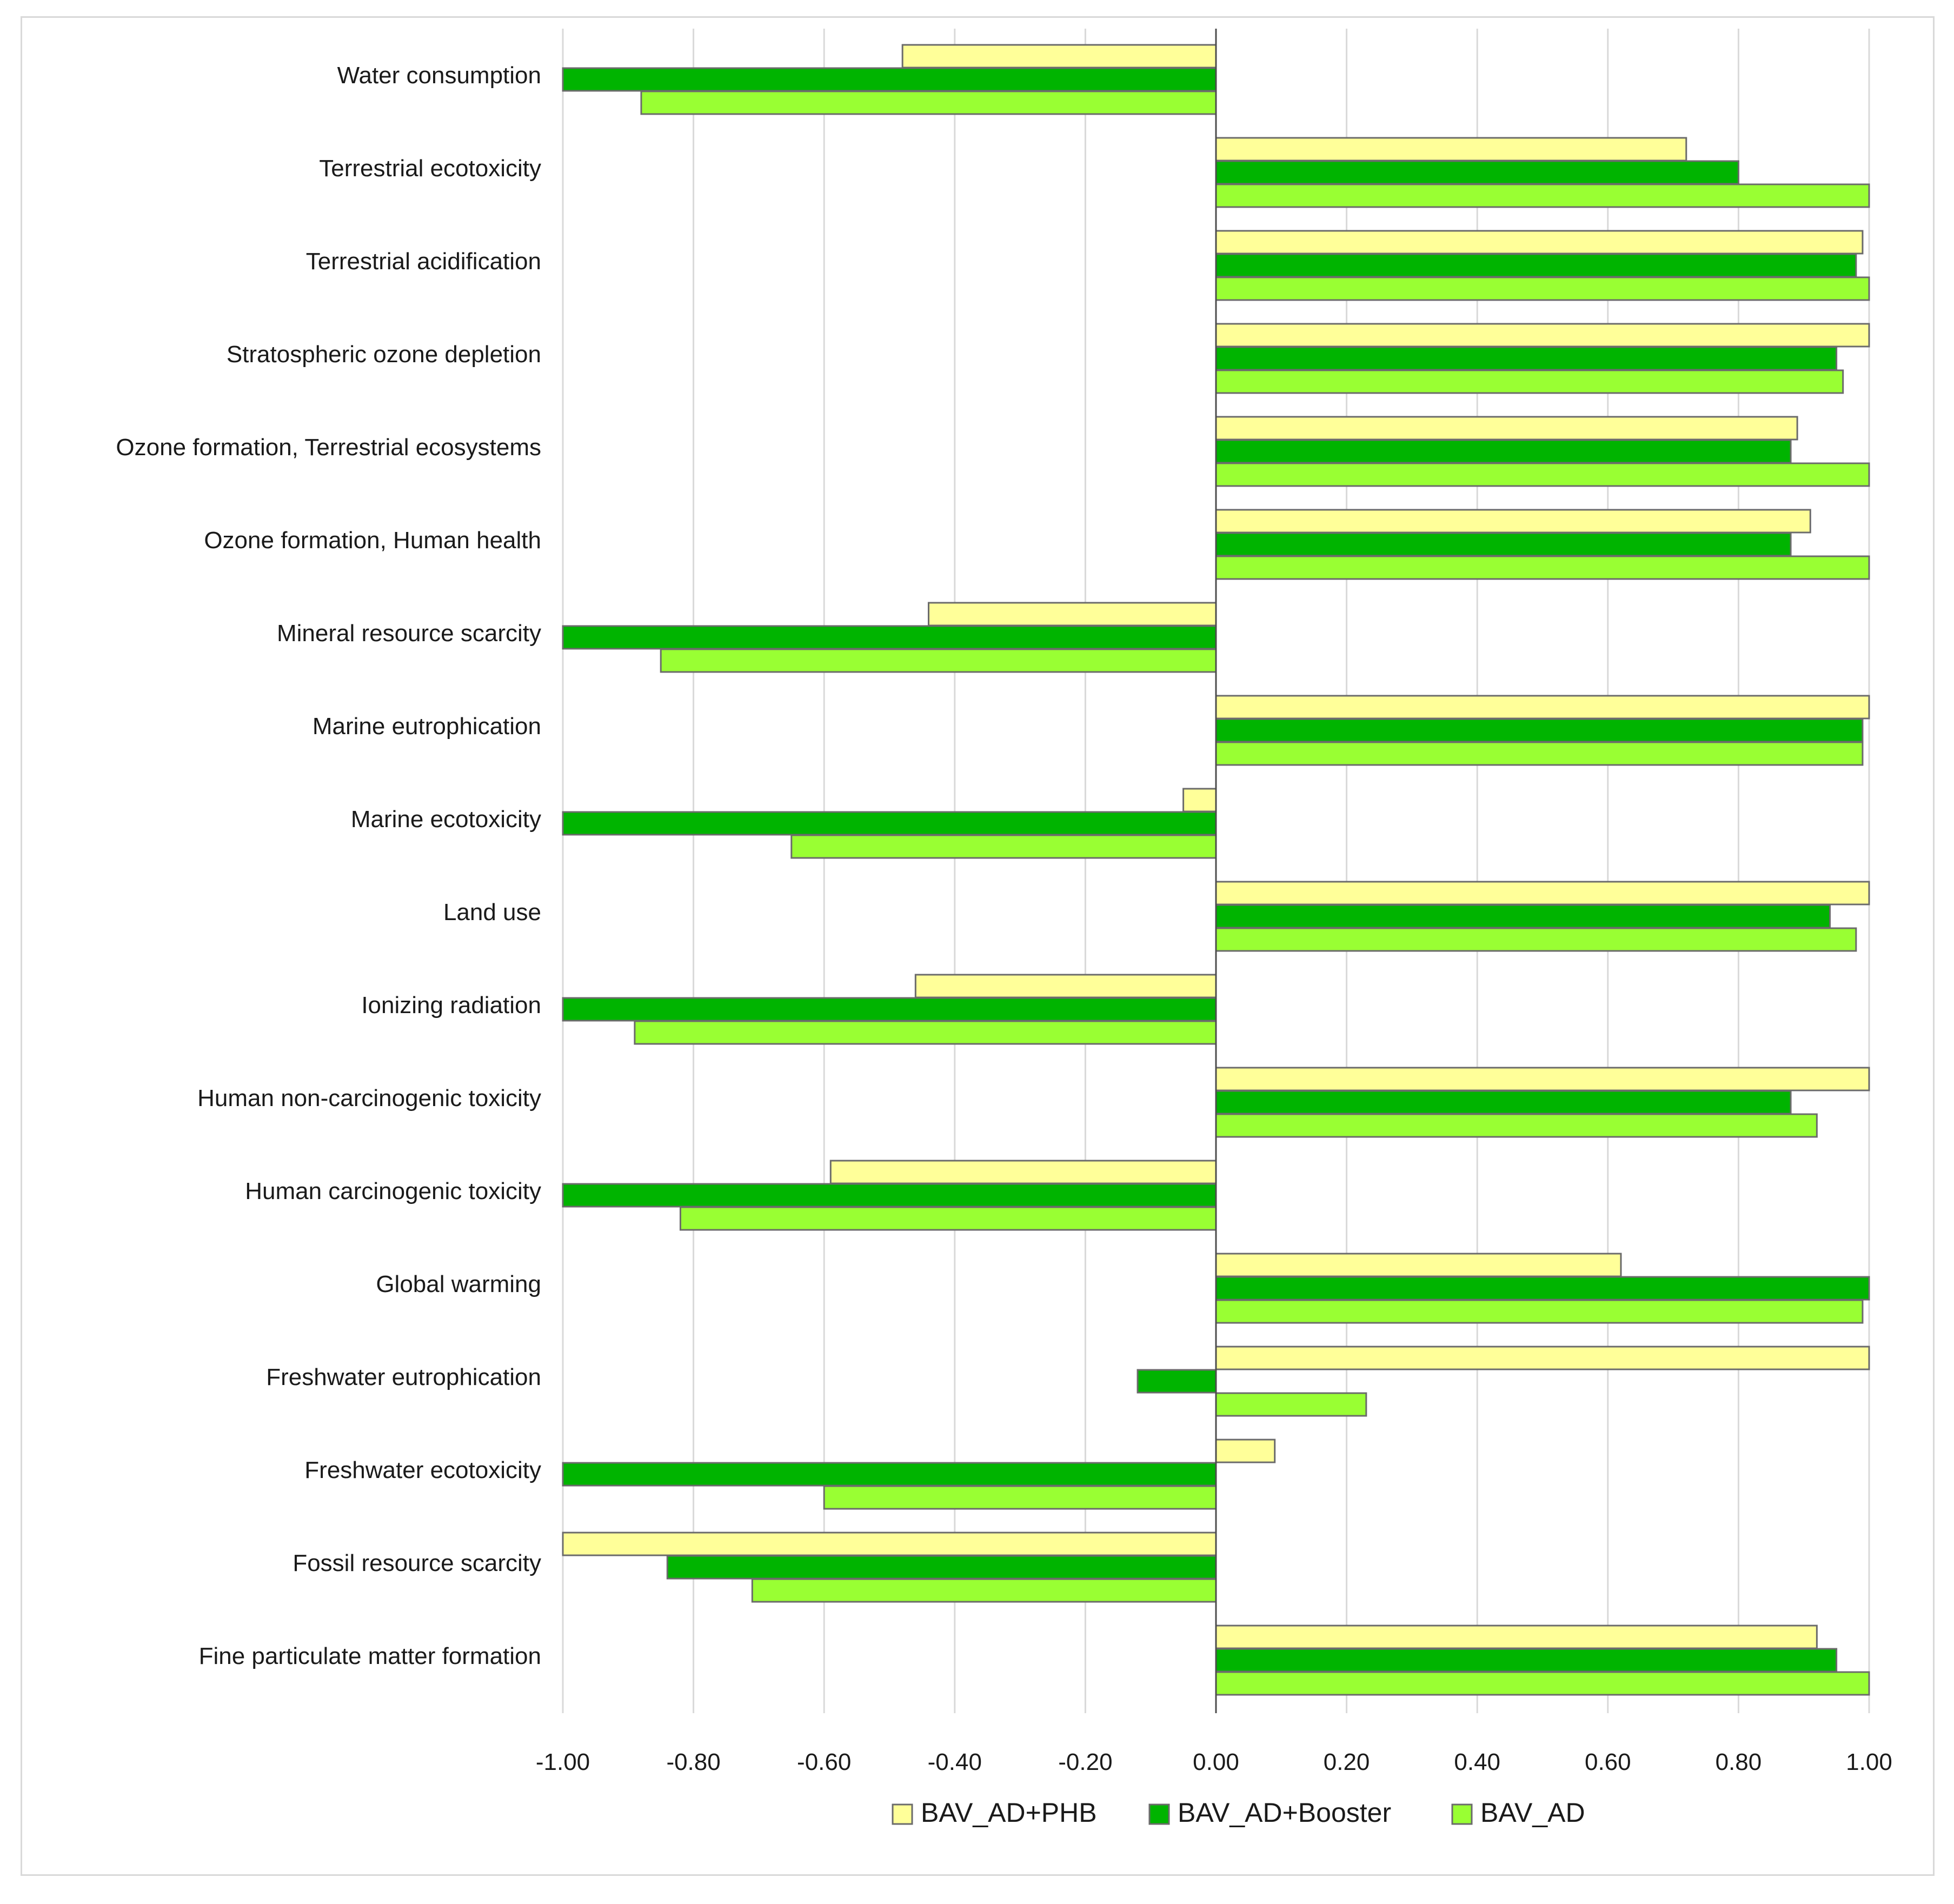  Describe the element at coordinates (1608, 1762) in the screenshot. I see `x-tick-label: 0.60` at that location.